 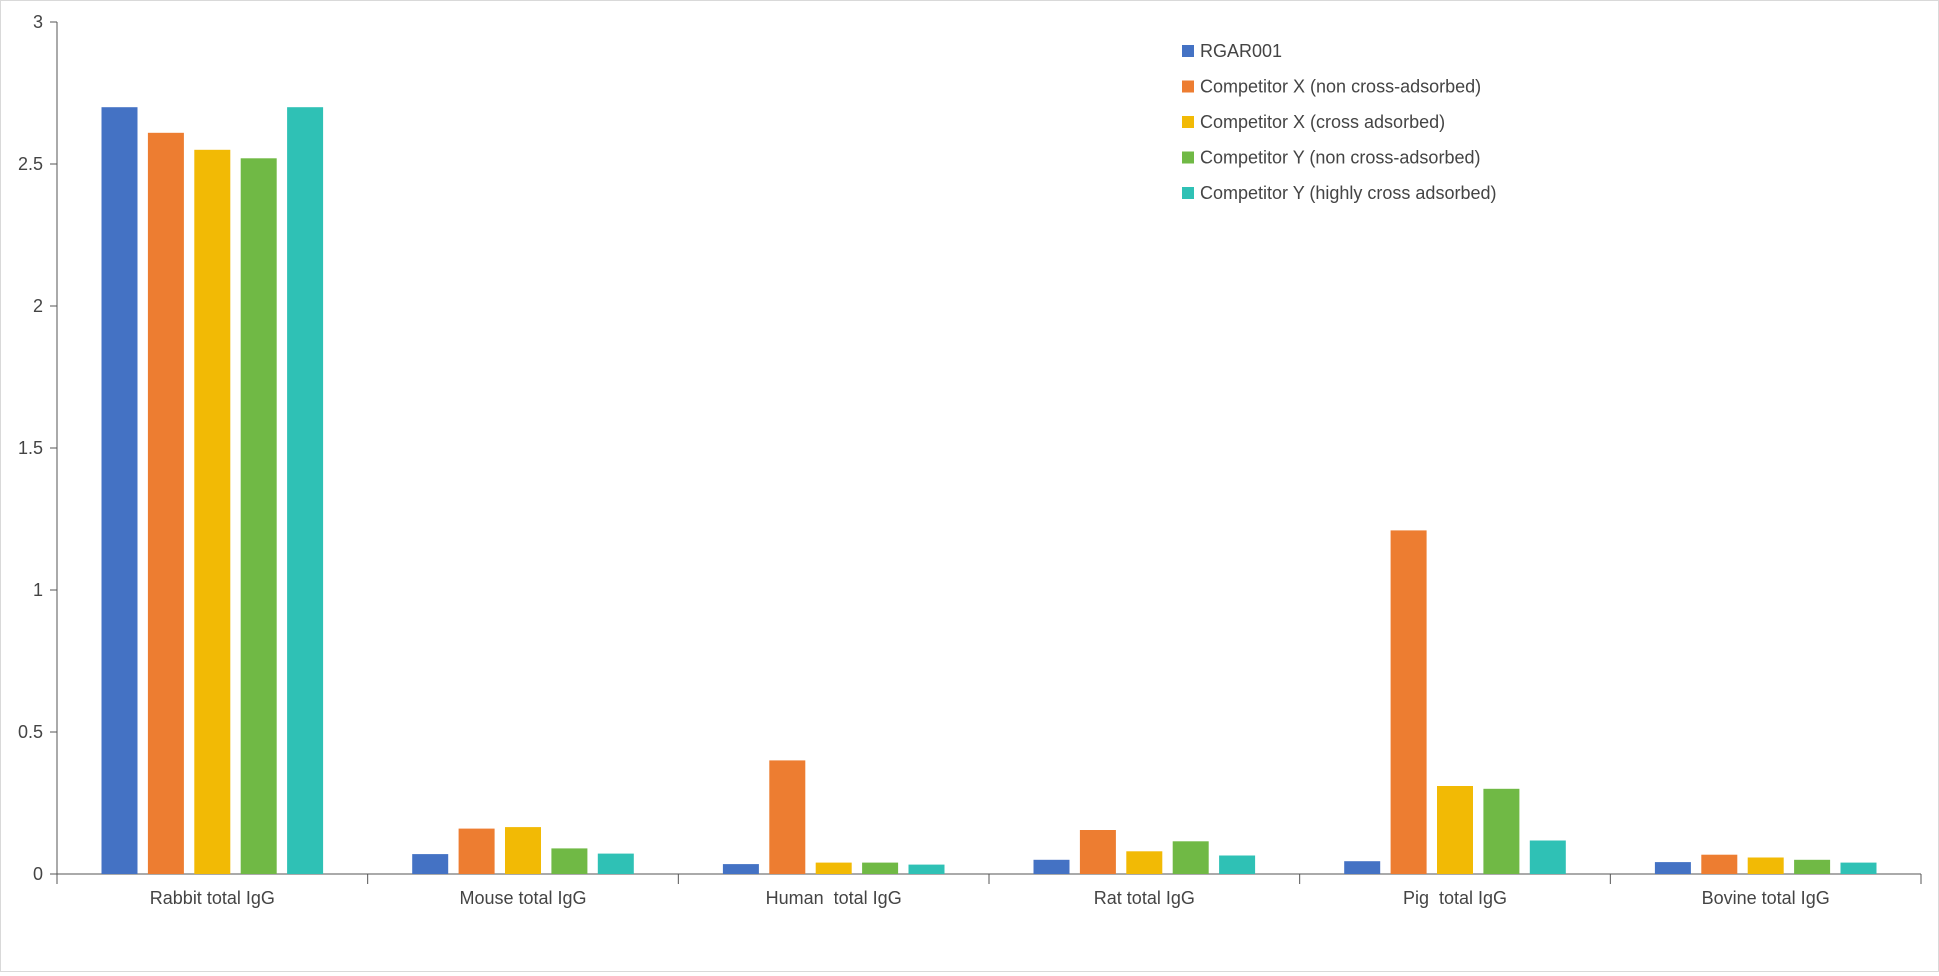 I want to click on legend-label: Competitor Y (highly cross adsorbed), so click(x=1348, y=193).